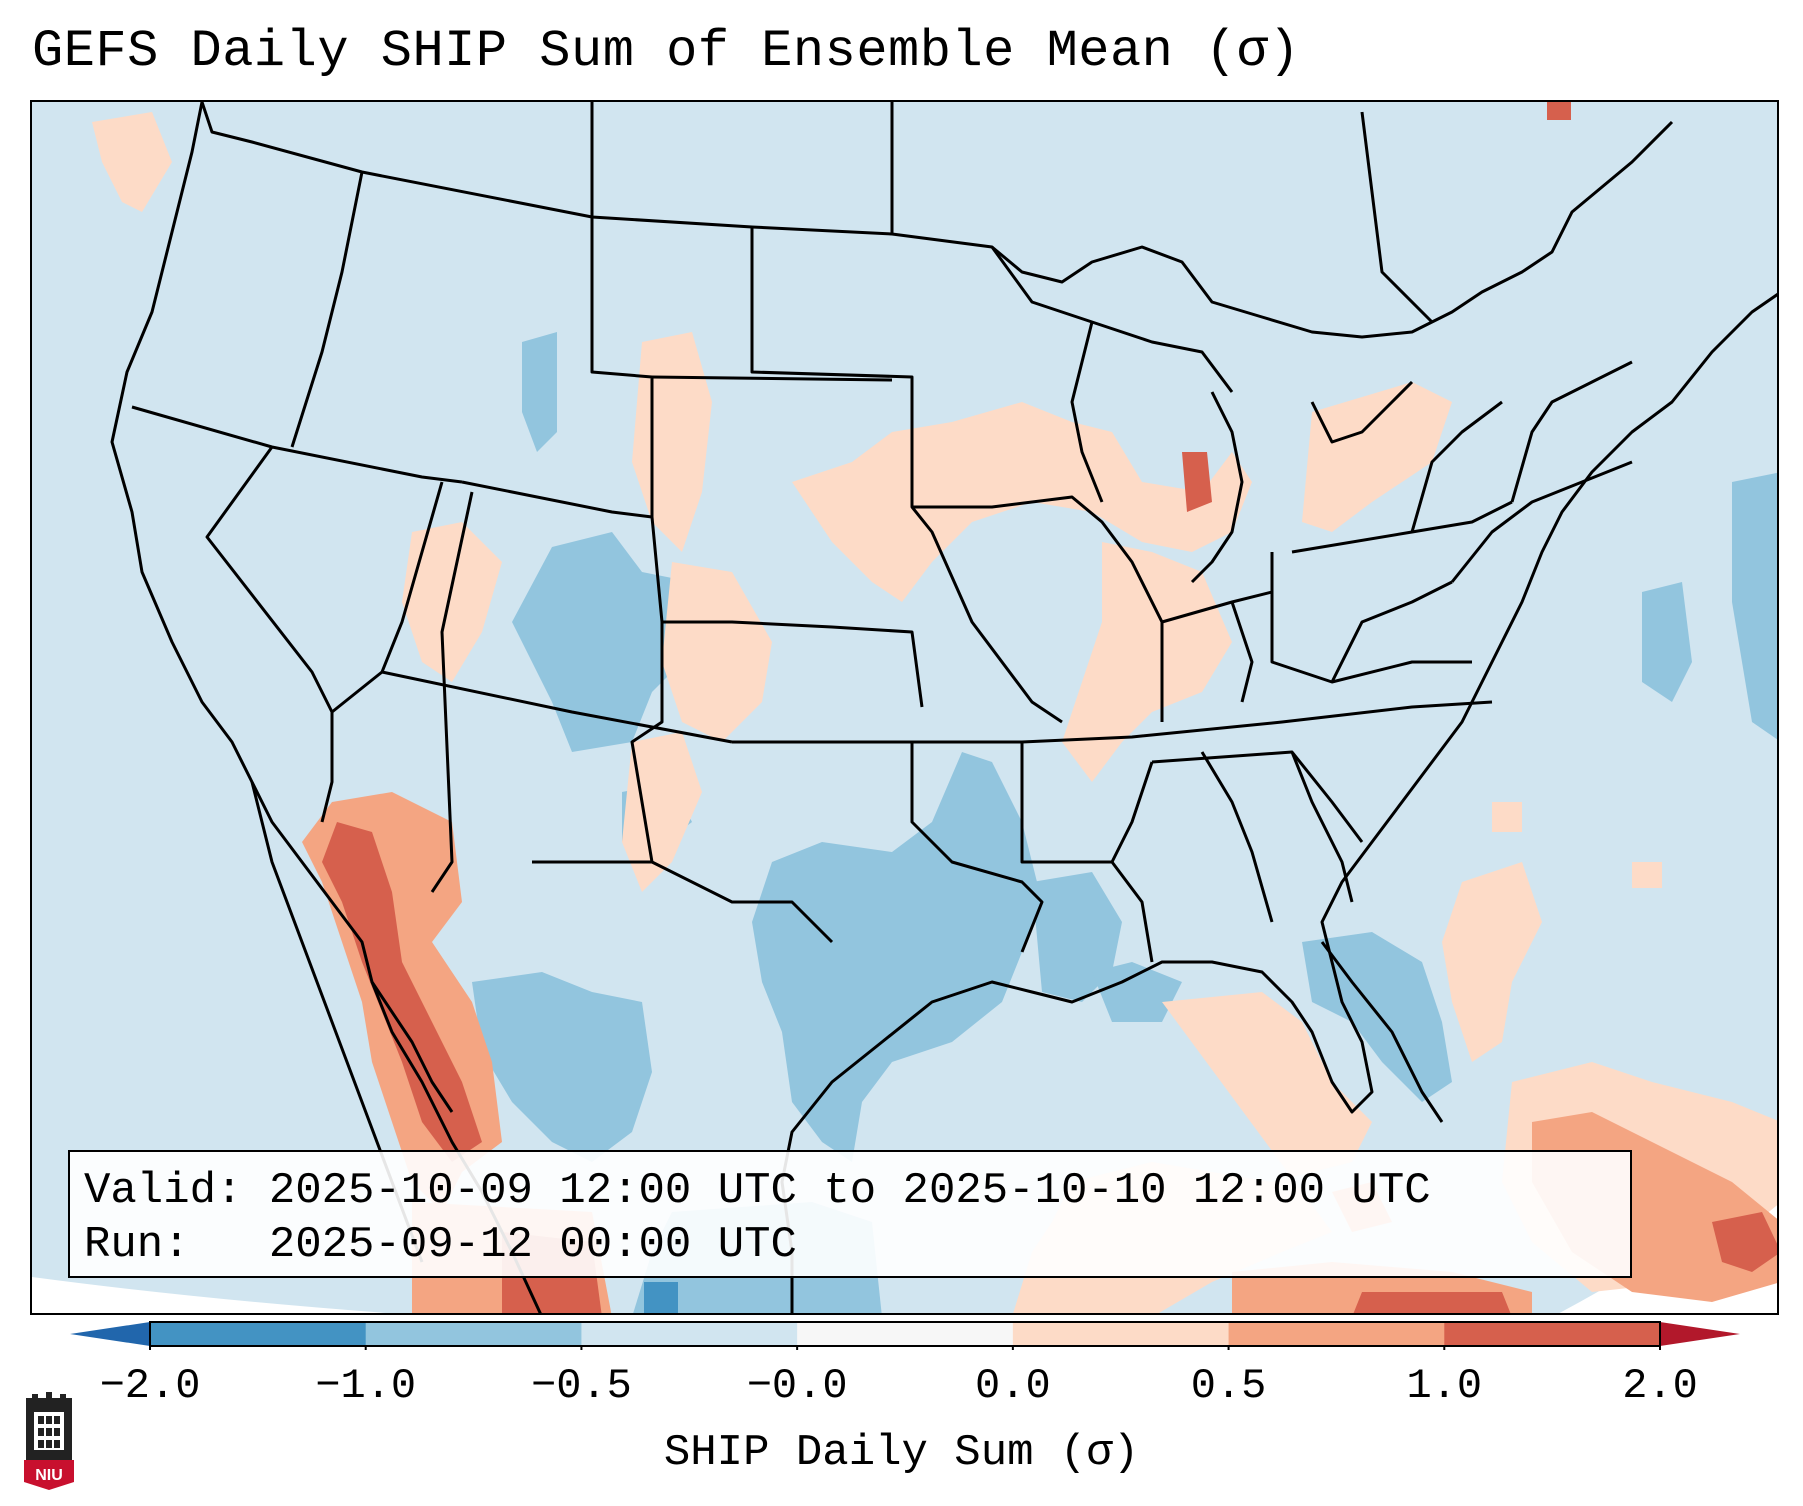 Image resolution: width=1803 pixels, height=1506 pixels. Describe the element at coordinates (532, 1245) in the screenshot. I see `run-value: 2025-09-12 00:00 UTC` at that location.